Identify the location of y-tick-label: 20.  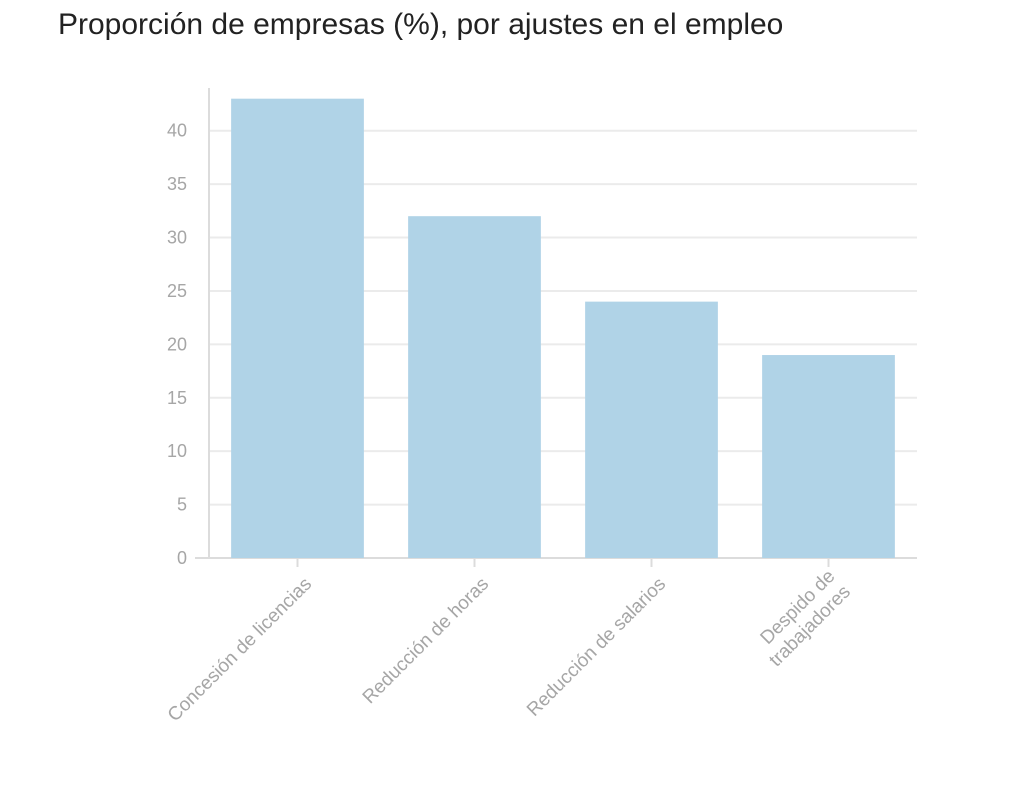
(177, 344).